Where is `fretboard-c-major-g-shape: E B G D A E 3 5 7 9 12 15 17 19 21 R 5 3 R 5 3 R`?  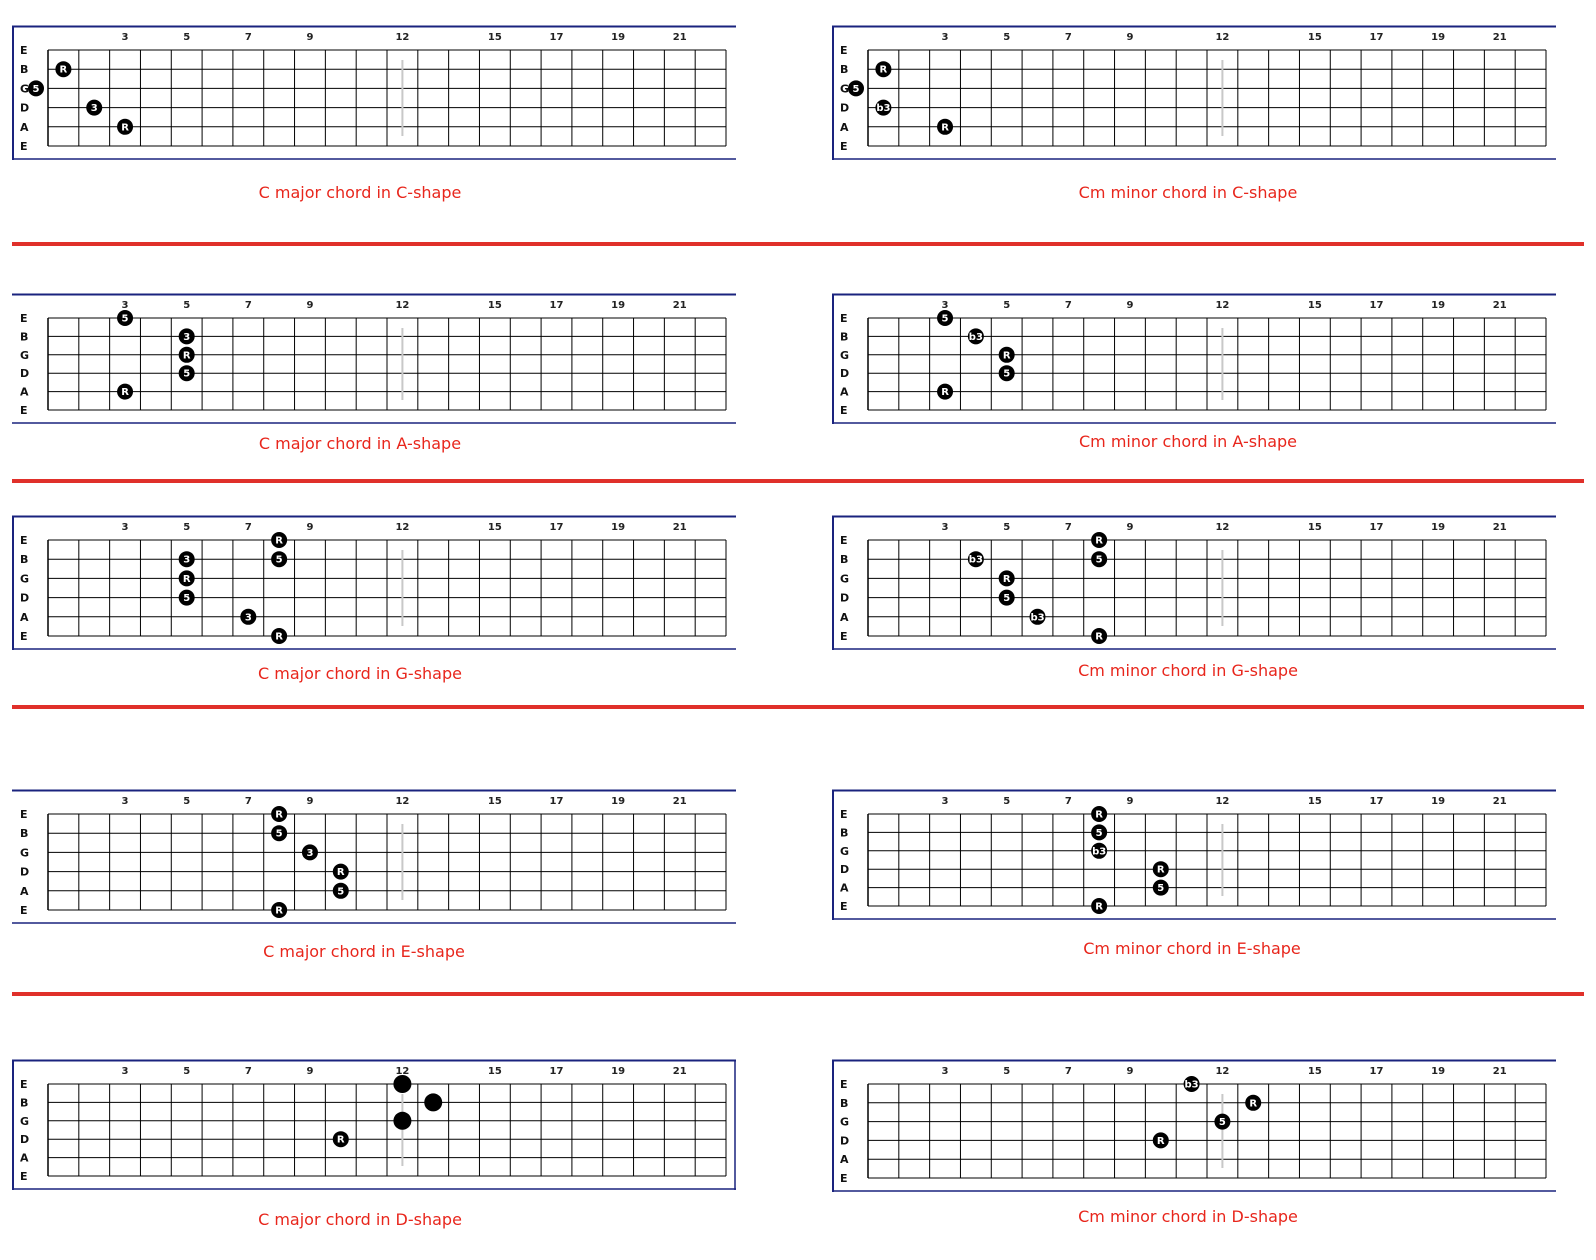
fretboard-c-major-g-shape: E B G D A E 3 5 7 9 12 15 17 19 21 R 5 3 R 5 3 R is located at coordinates (374, 582).